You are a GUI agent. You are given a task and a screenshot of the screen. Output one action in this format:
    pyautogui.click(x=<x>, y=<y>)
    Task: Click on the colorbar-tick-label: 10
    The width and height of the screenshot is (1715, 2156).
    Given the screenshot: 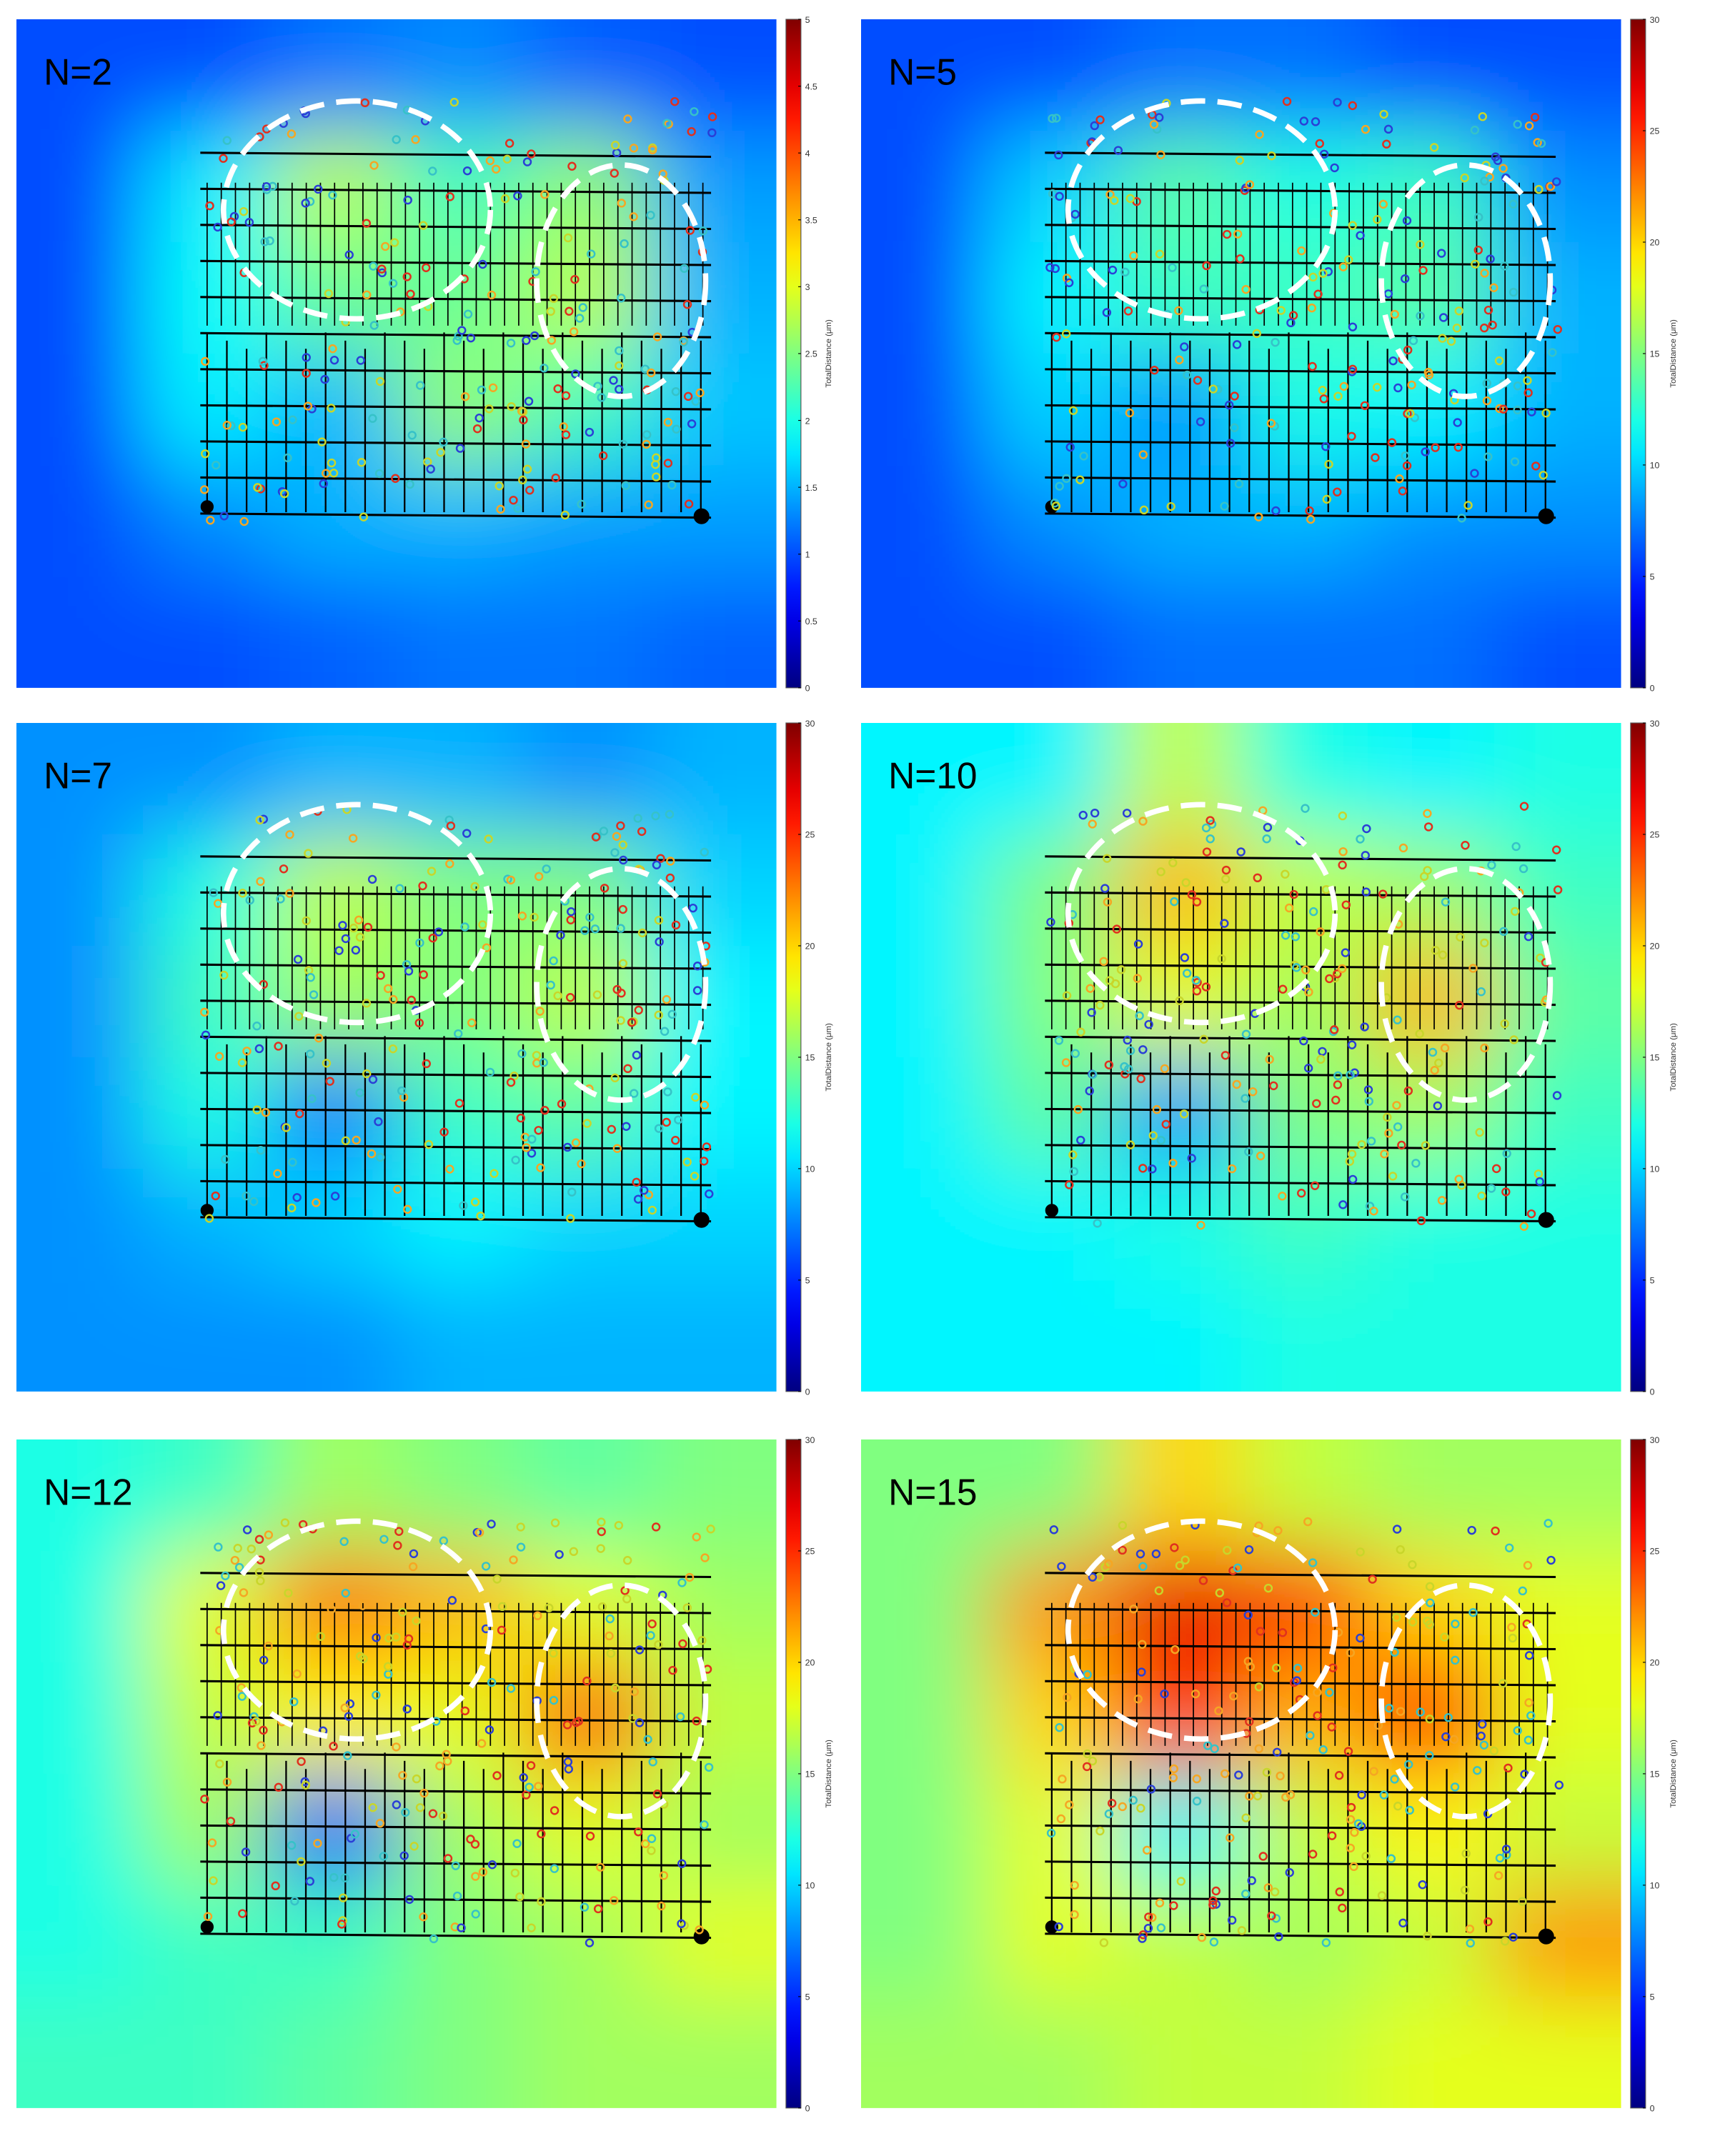 What is the action you would take?
    pyautogui.click(x=1655, y=1169)
    